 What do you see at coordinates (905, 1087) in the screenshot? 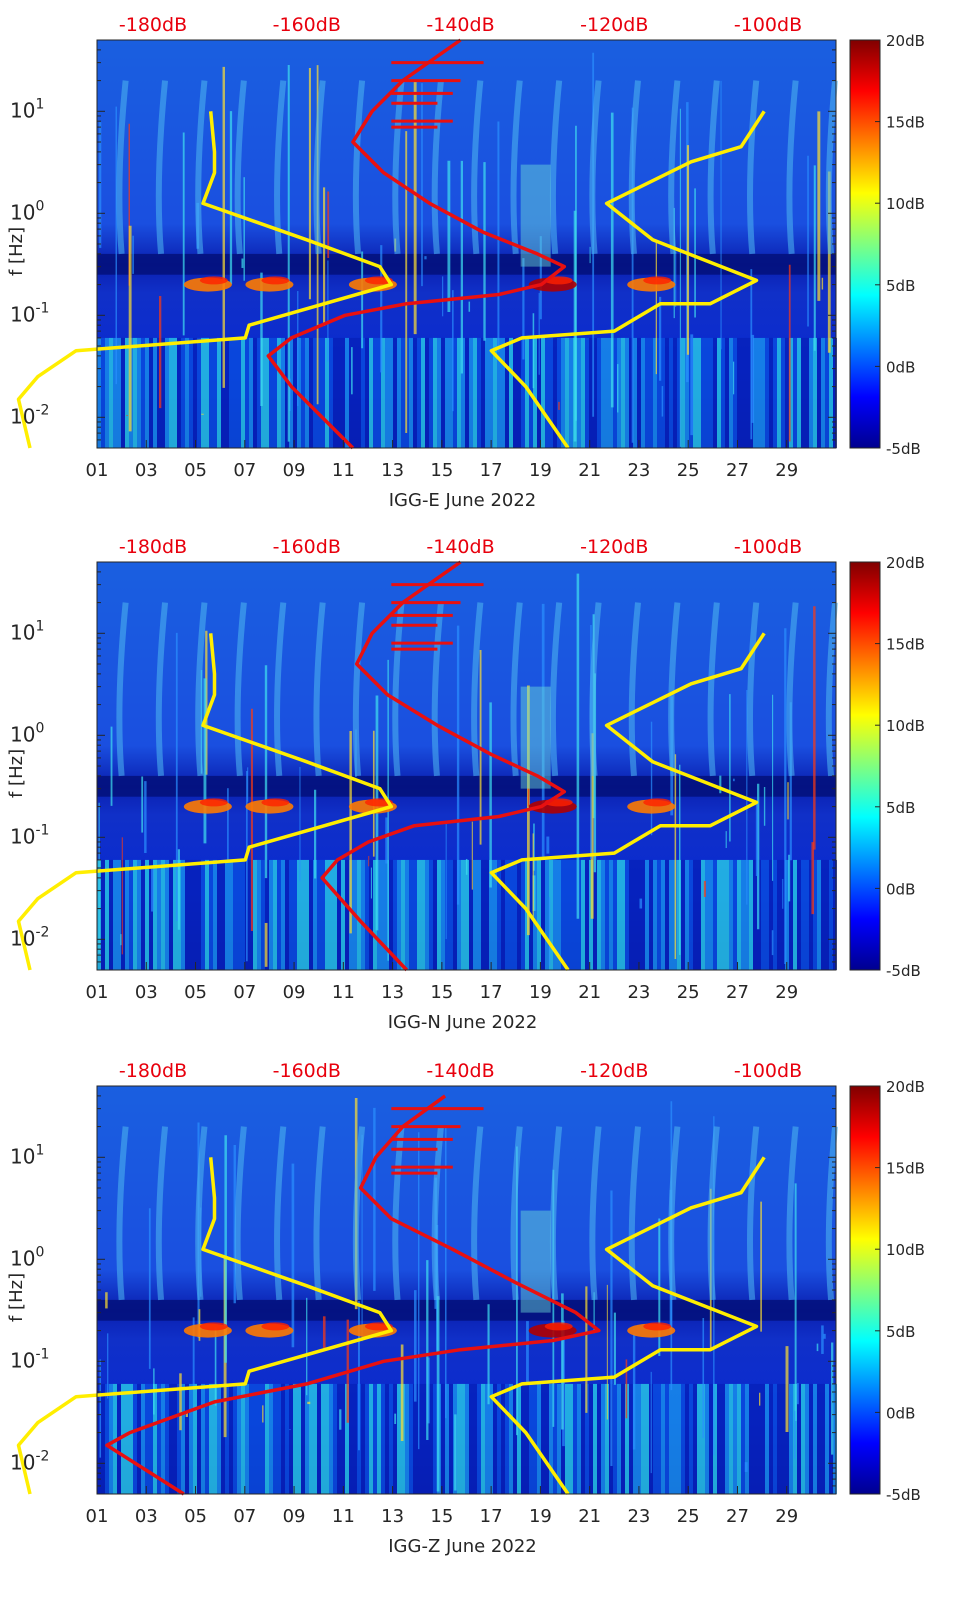
I see `colorbar-label: 20dB` at bounding box center [905, 1087].